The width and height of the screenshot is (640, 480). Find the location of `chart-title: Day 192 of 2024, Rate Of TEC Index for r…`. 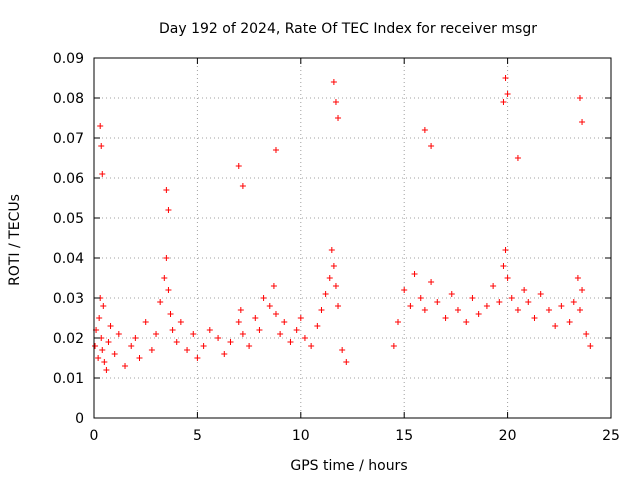

chart-title: Day 192 of 2024, Rate Of TEC Index for r… is located at coordinates (348, 29).